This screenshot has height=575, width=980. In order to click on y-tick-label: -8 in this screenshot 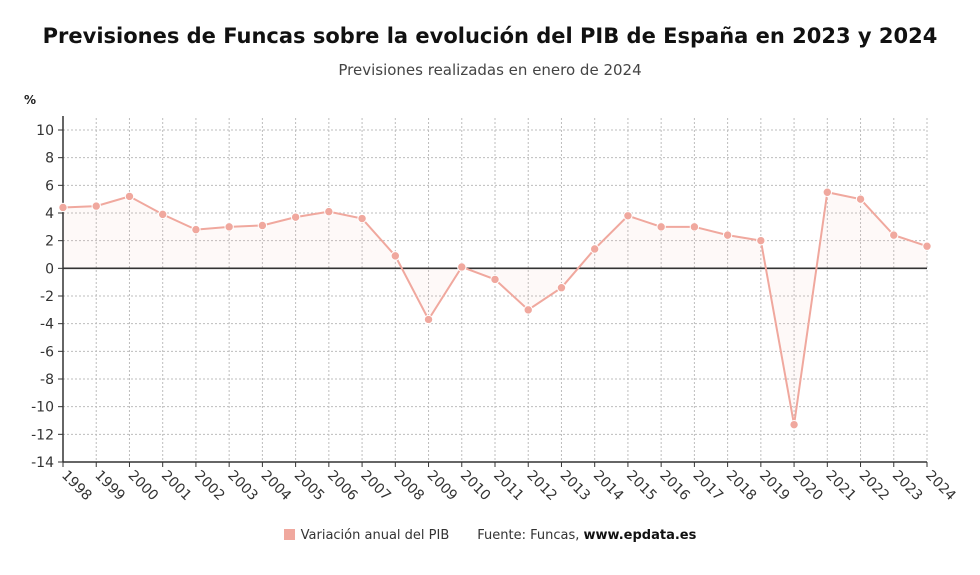, I will do `click(47, 380)`.